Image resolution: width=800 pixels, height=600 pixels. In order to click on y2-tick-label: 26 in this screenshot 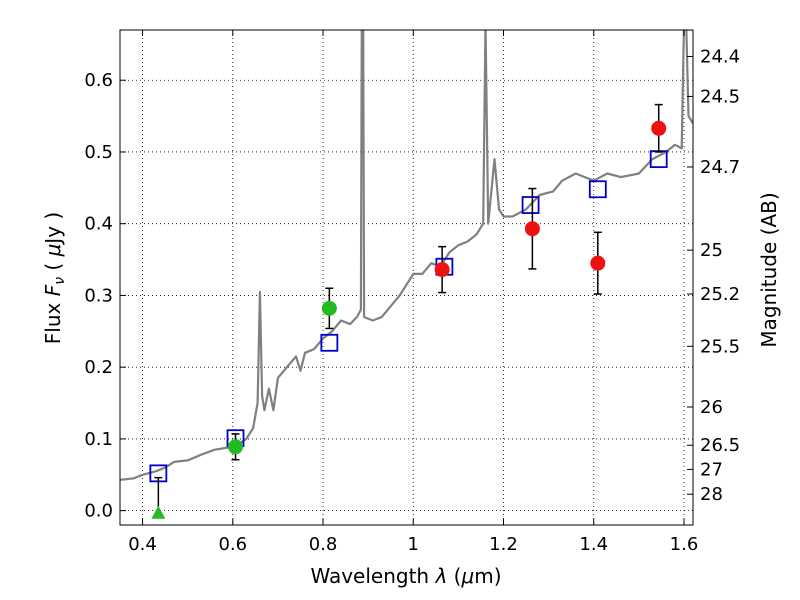, I will do `click(711, 407)`.